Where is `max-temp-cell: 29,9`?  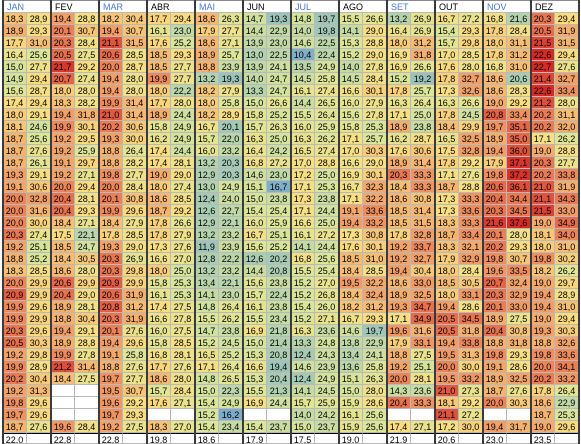
max-temp-cell: 29,9 is located at coordinates (39, 283).